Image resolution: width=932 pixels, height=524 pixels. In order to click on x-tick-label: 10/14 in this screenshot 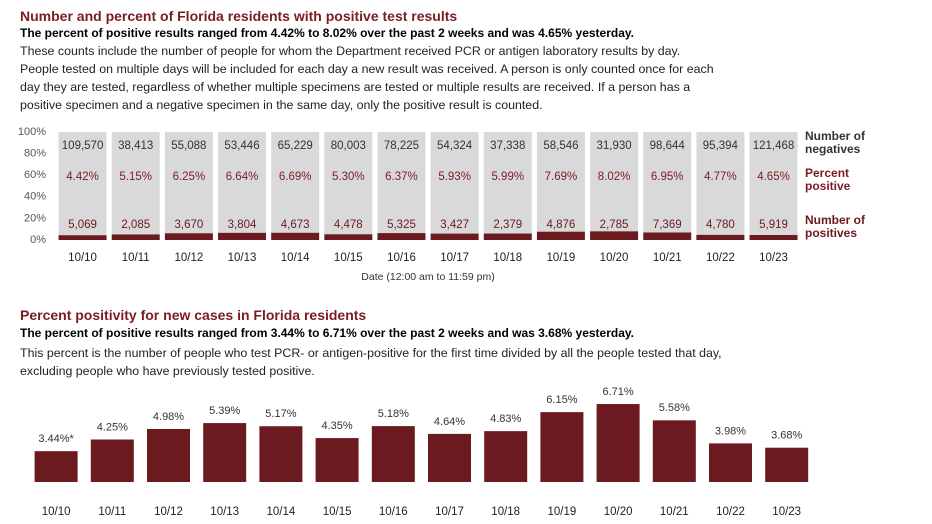, I will do `click(295, 258)`.